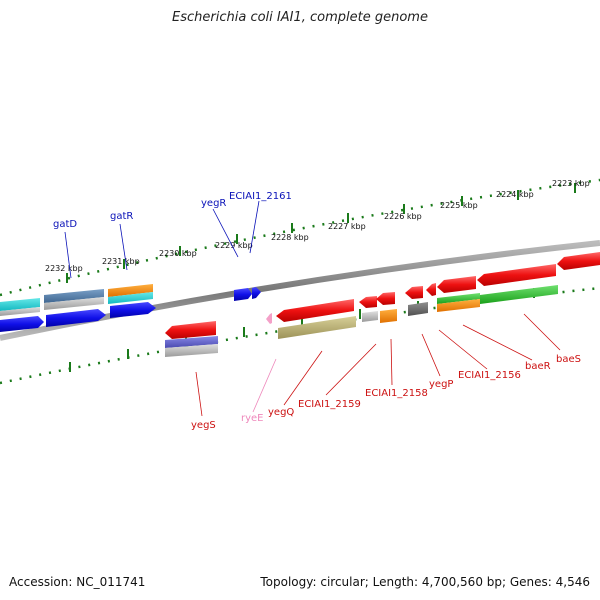 The width and height of the screenshot is (600, 600). I want to click on scale-label-2227: 2227 kbp, so click(347, 226).